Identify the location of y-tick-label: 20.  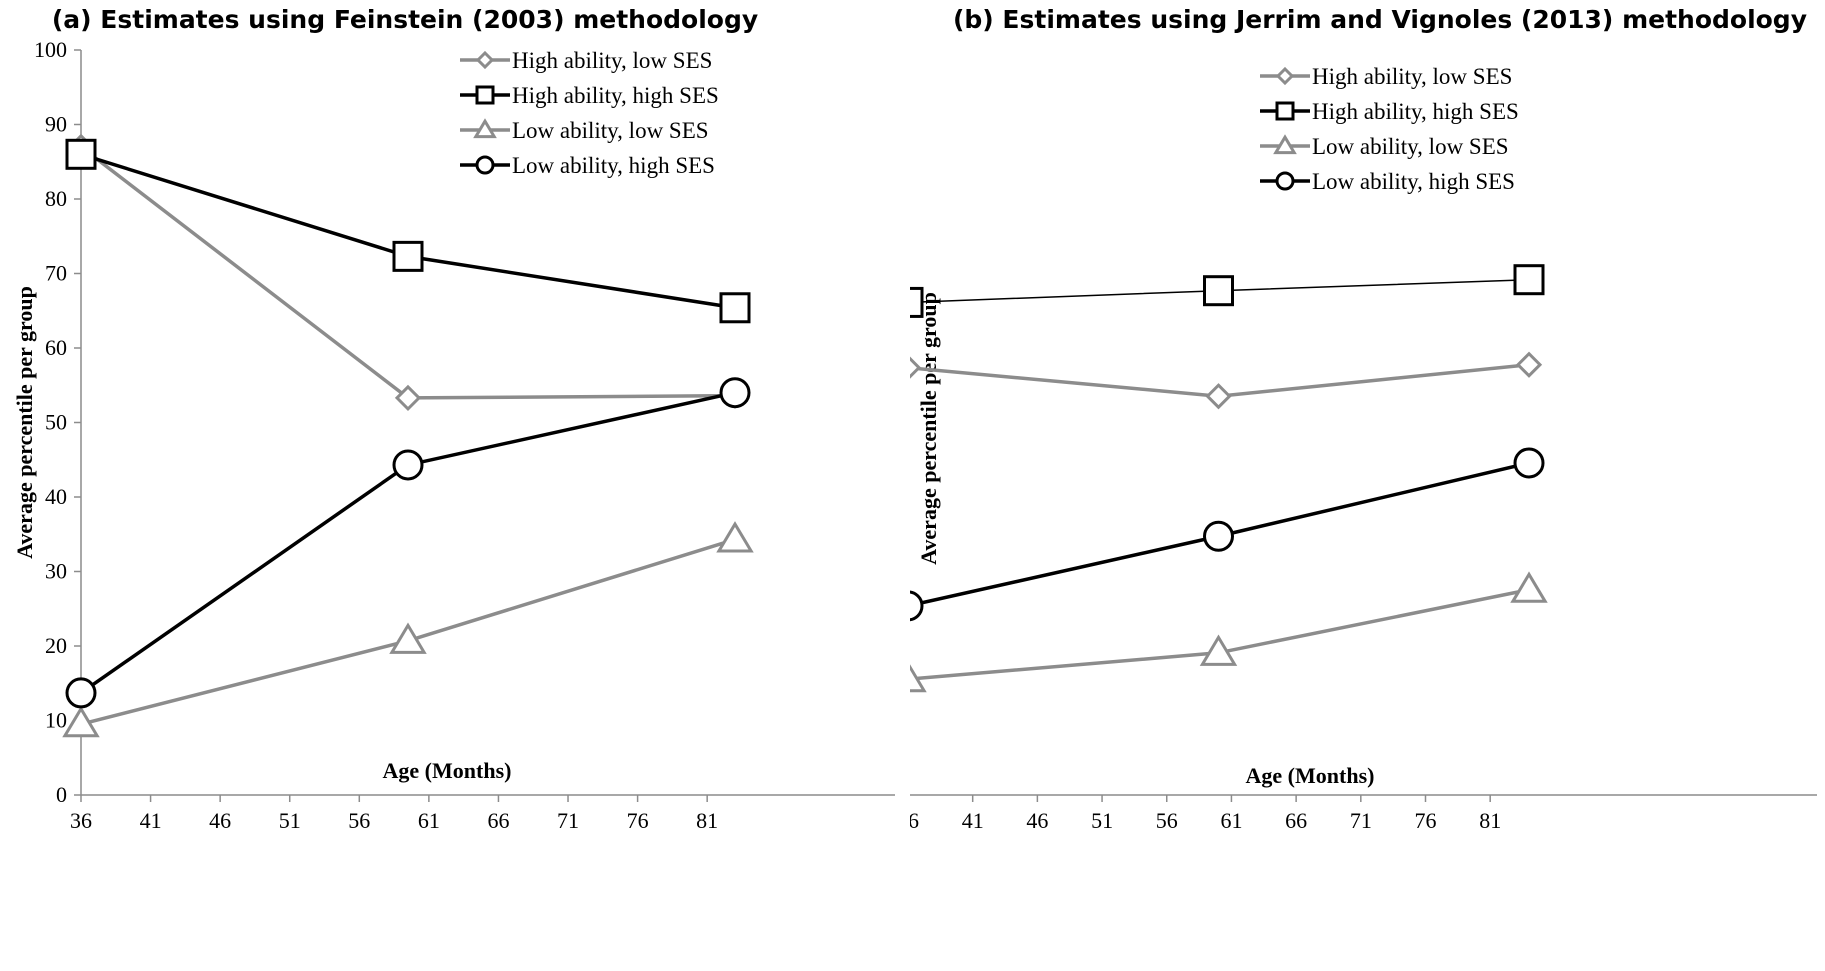
(56, 645).